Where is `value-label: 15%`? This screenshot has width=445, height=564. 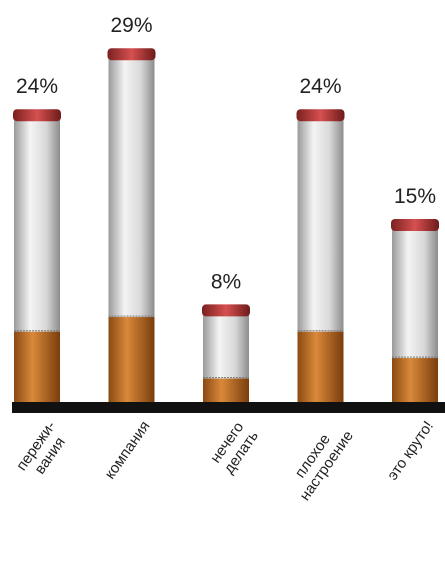
value-label: 15% is located at coordinates (415, 196).